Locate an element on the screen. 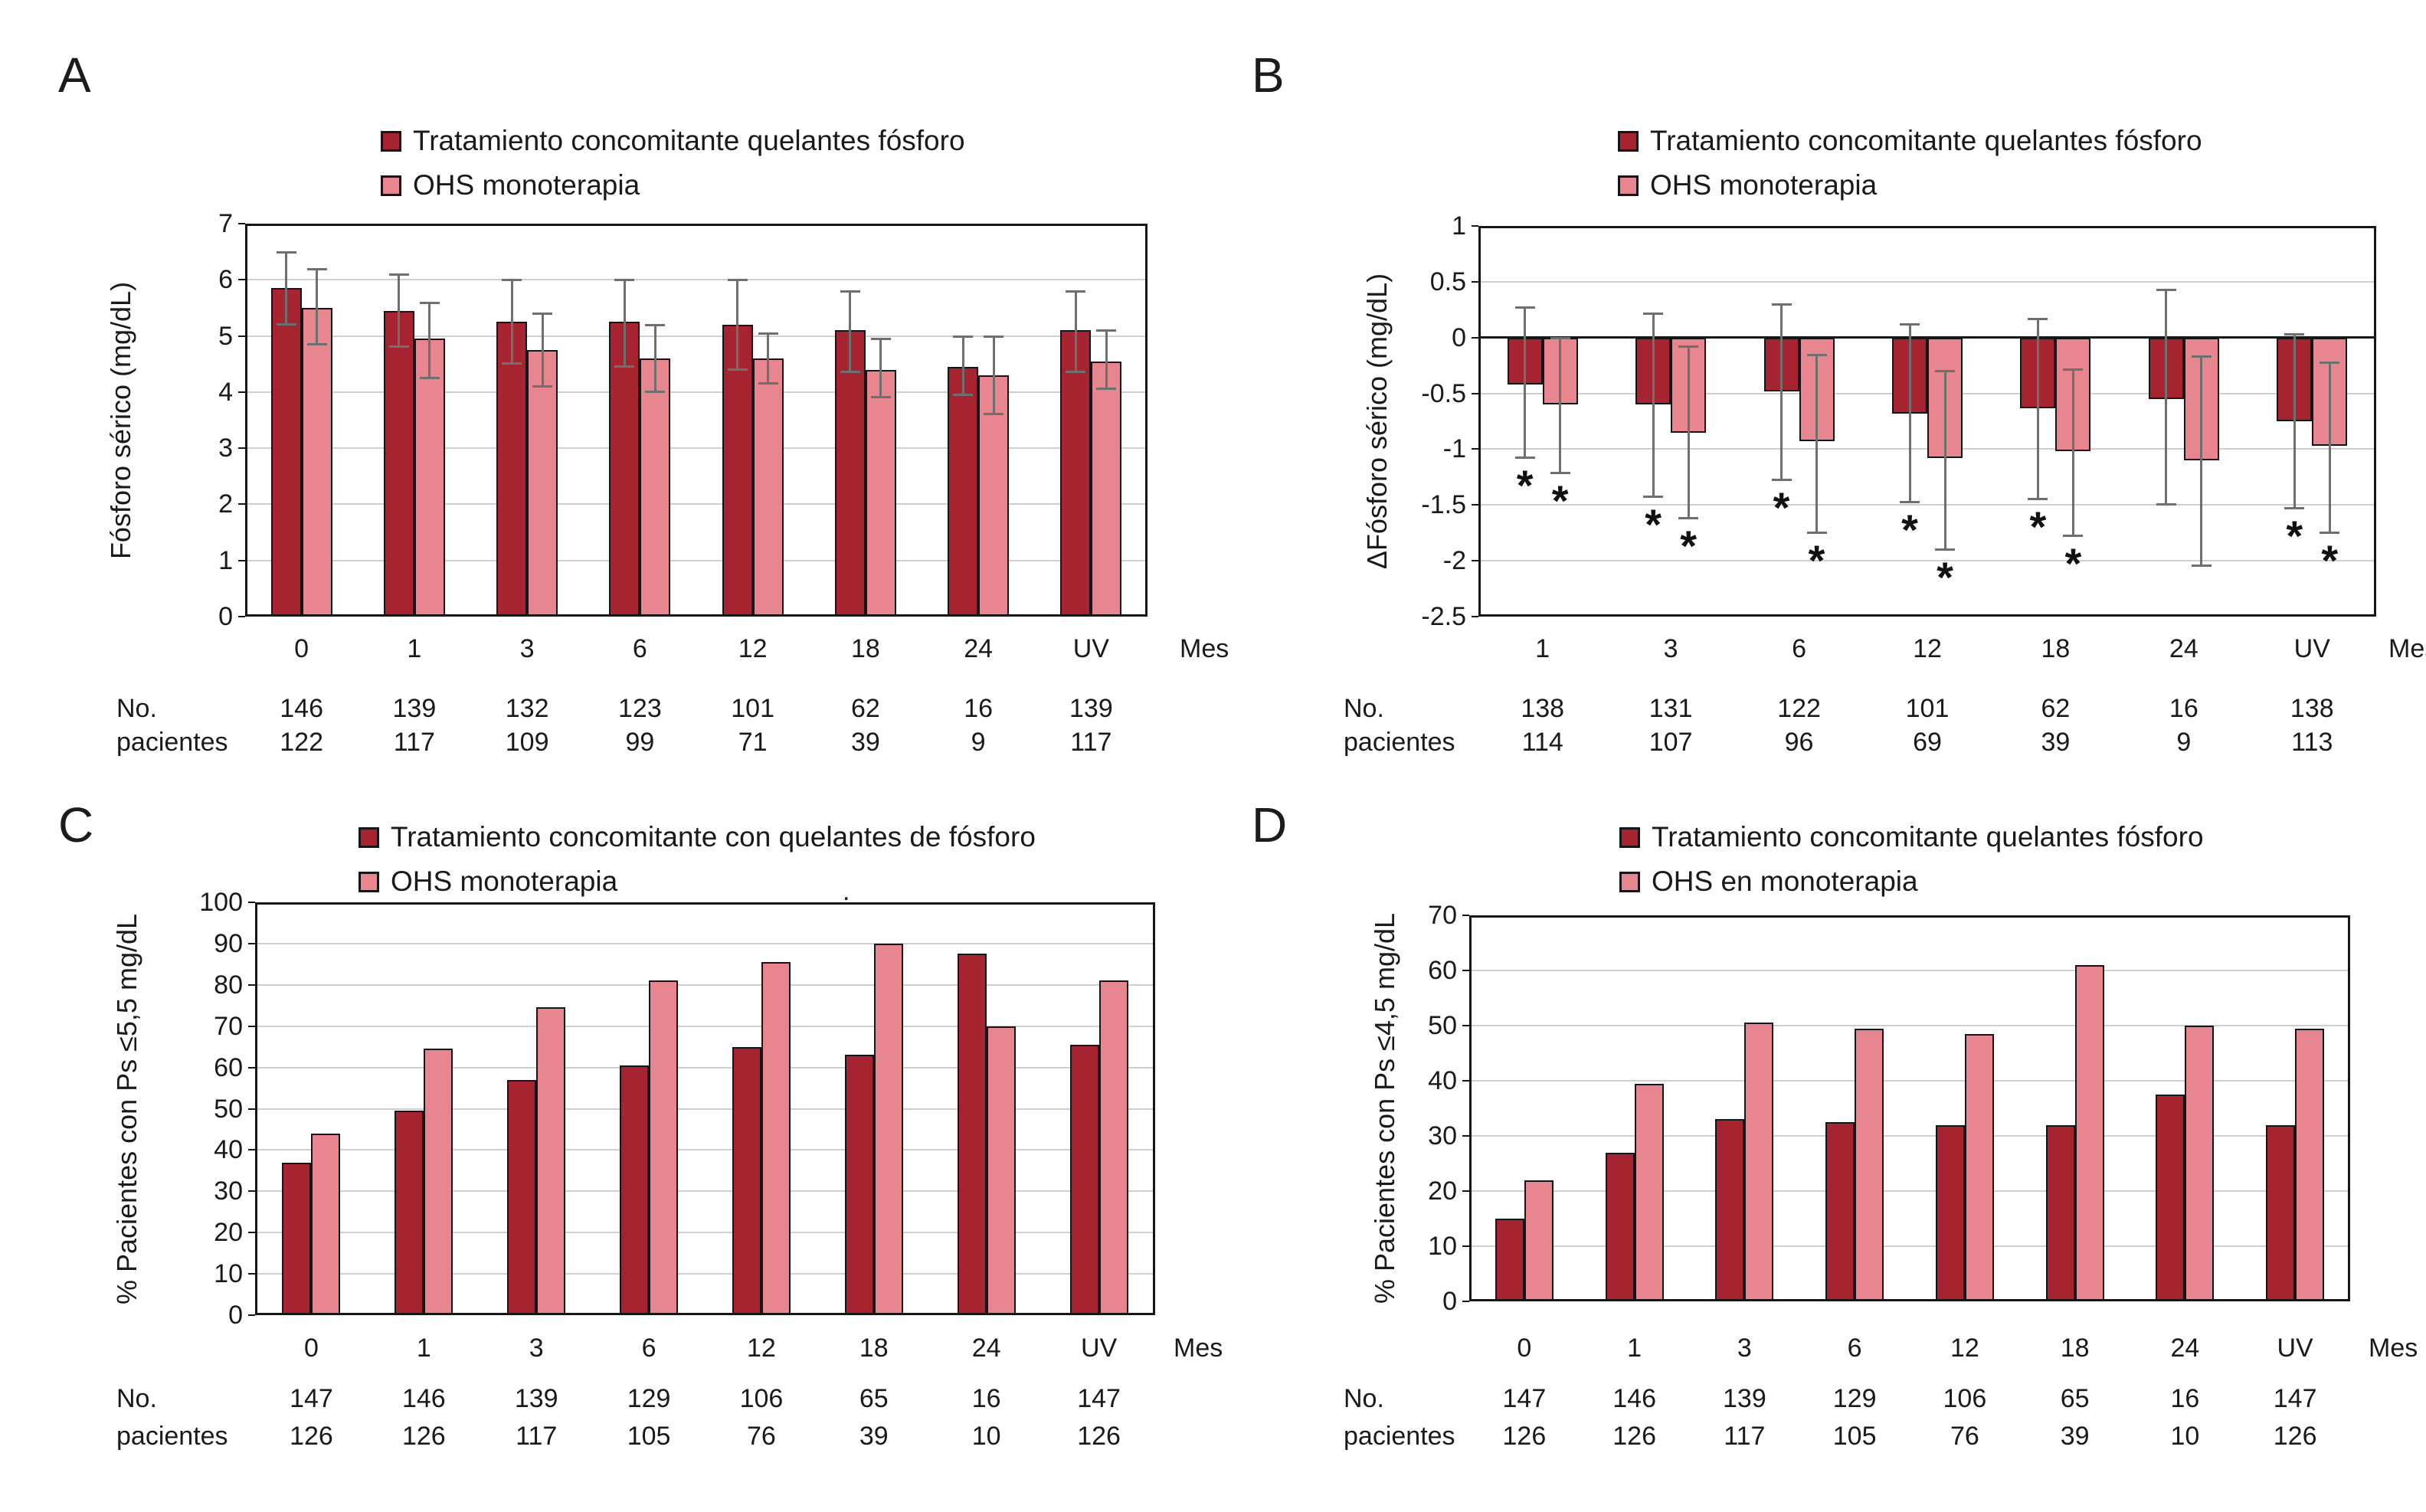 Image resolution: width=2426 pixels, height=1512 pixels. y-axis-title: Fósforo sérico (mg/dL) is located at coordinates (120, 420).